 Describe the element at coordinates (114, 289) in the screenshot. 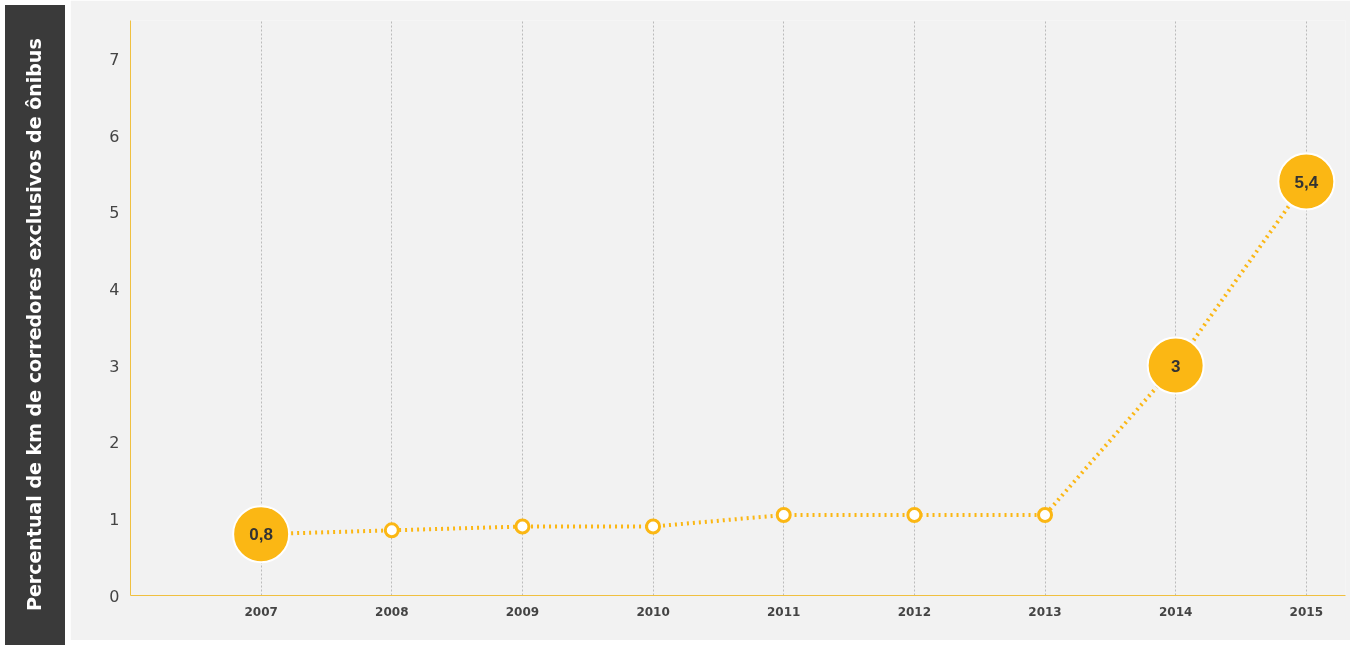

I see `y-tick-label: 4` at that location.